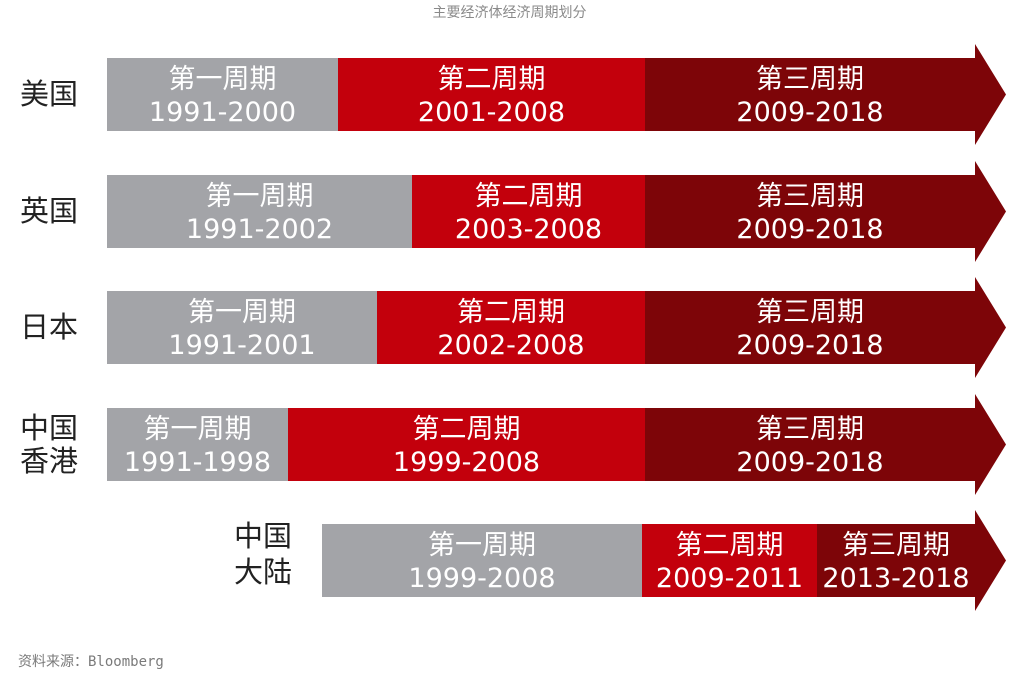  Describe the element at coordinates (263, 572) in the screenshot. I see `row-label: 大陆` at that location.